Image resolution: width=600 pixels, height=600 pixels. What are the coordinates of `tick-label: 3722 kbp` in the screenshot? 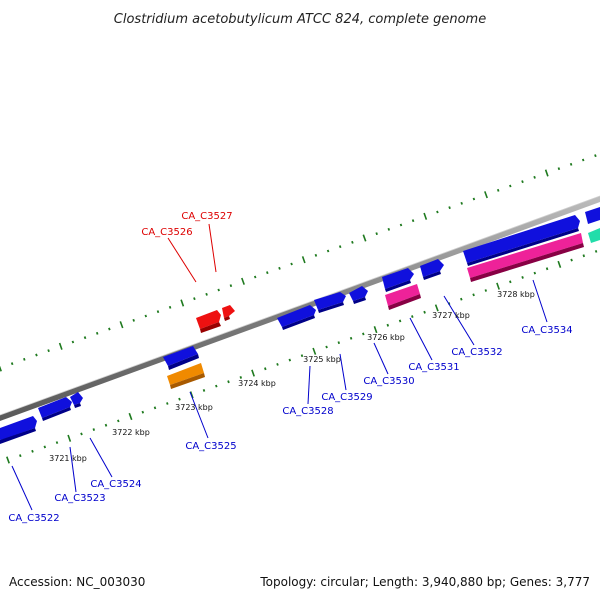 It's located at (131, 432).